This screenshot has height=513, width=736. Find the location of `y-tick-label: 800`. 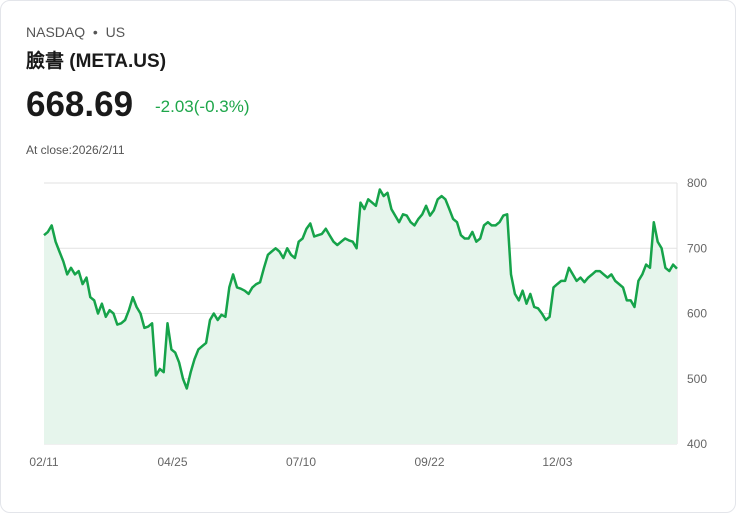

y-tick-label: 800 is located at coordinates (697, 183).